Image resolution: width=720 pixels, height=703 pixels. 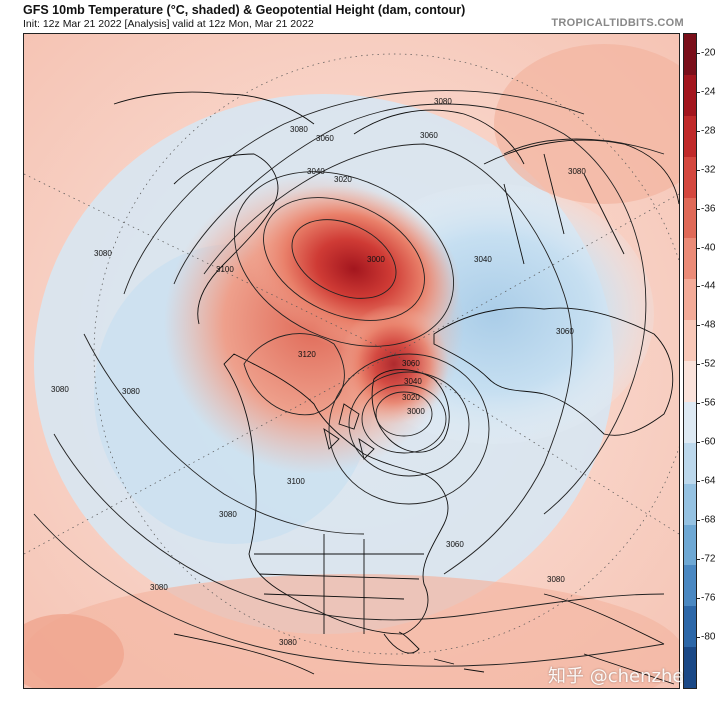 I want to click on colorbar-label: -24, so click(x=708, y=92).